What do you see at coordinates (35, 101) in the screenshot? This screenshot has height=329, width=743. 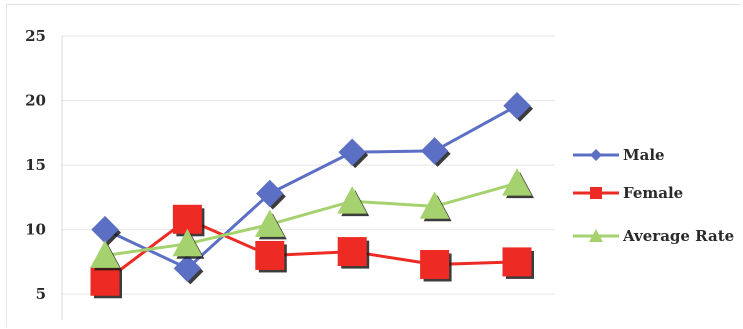 I see `y-tick-label: 20` at bounding box center [35, 101].